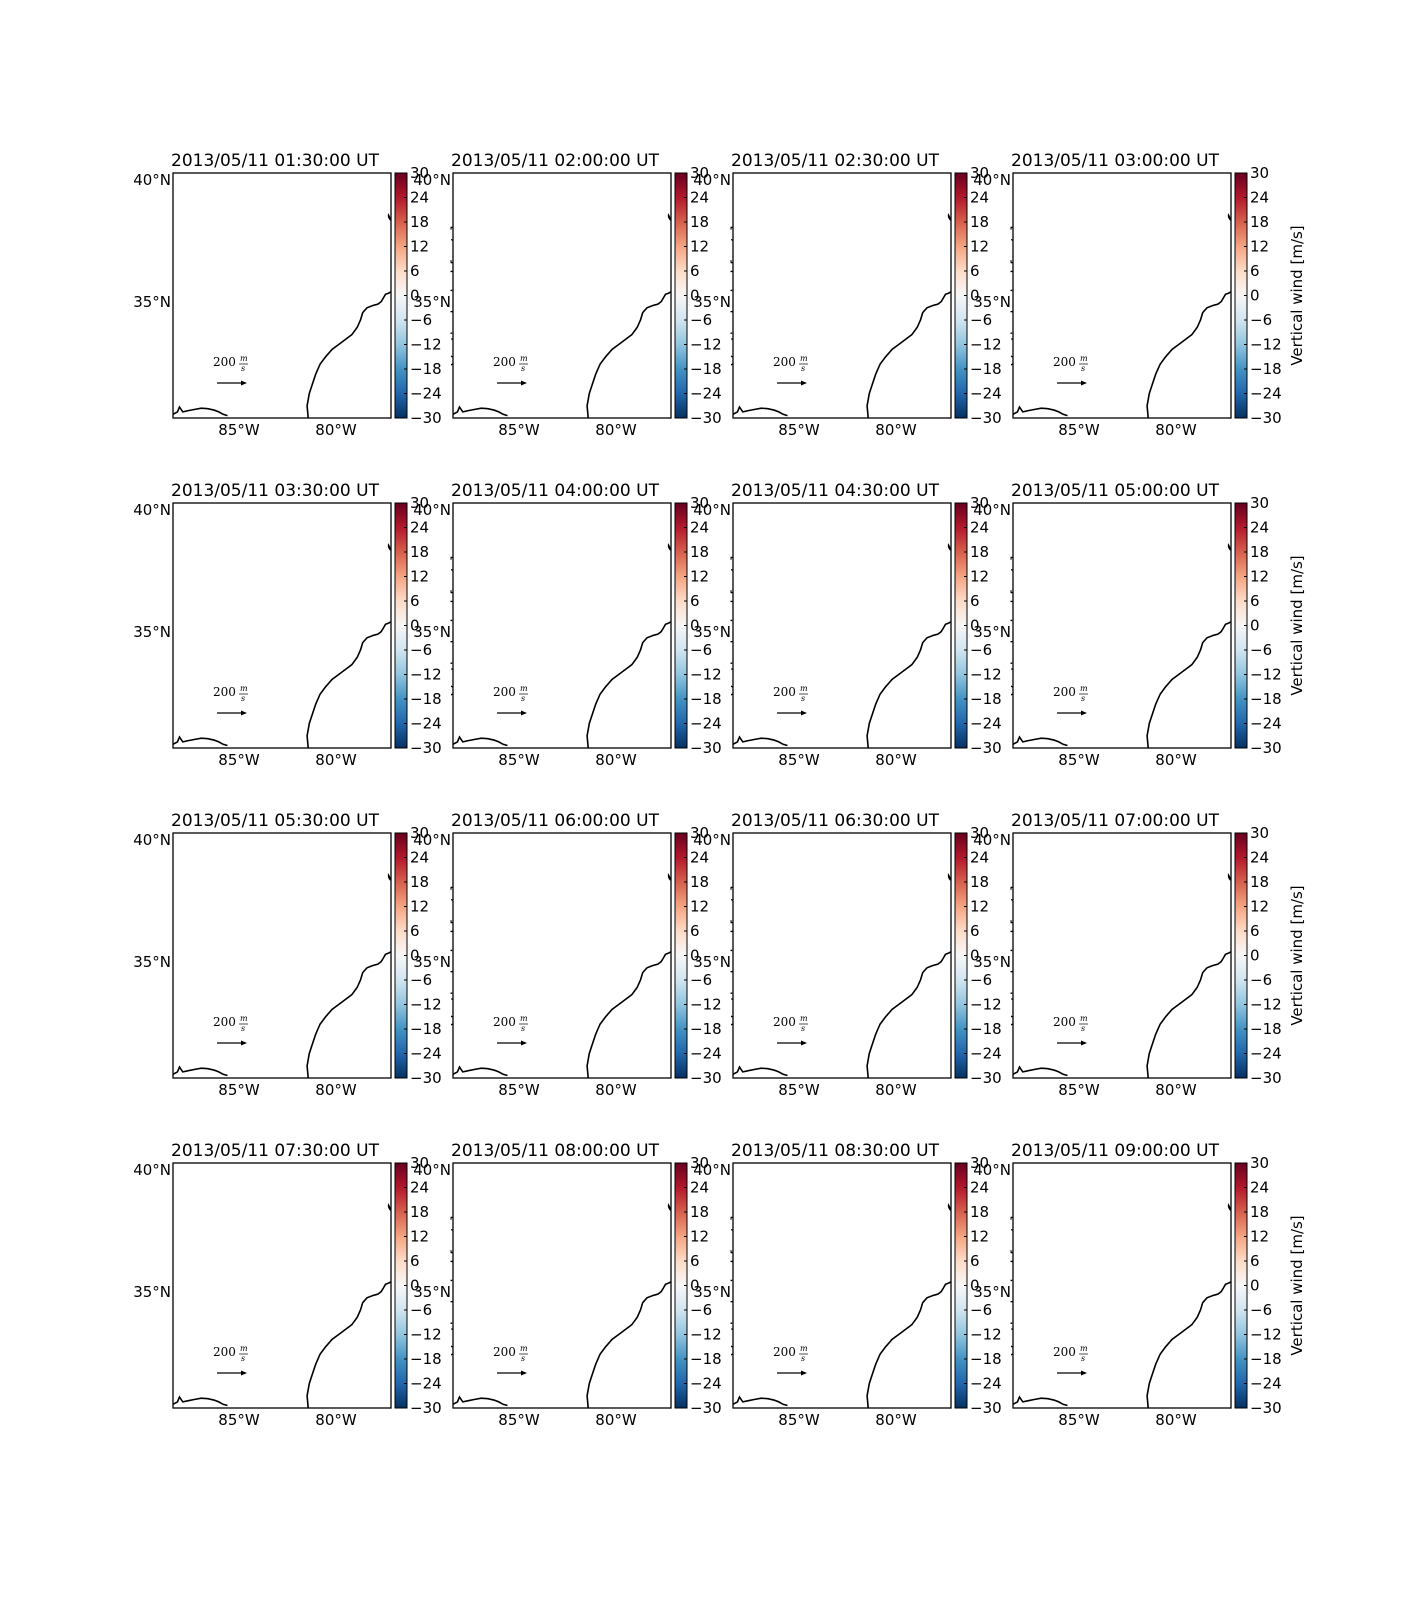  Describe the element at coordinates (1115, 821) in the screenshot. I see `panel-title: 2013/05/11 07:00:00 UT` at that location.